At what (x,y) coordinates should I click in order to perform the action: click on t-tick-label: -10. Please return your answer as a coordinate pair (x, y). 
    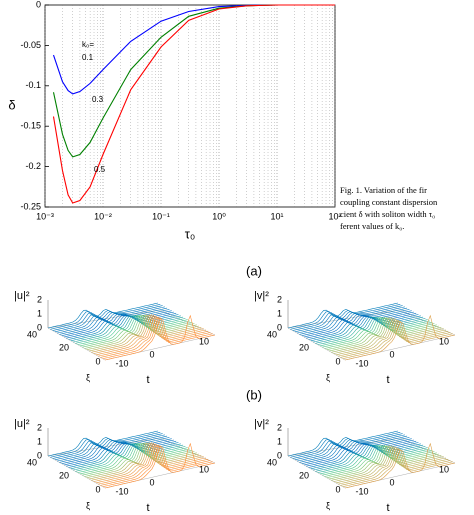
    Looking at the image, I should click on (361, 491).